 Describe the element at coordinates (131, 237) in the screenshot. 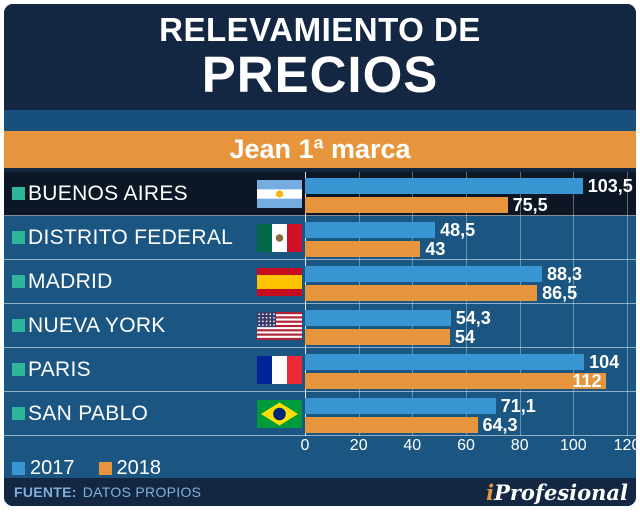

I see `city-label: DISTRITO FEDERAL` at that location.